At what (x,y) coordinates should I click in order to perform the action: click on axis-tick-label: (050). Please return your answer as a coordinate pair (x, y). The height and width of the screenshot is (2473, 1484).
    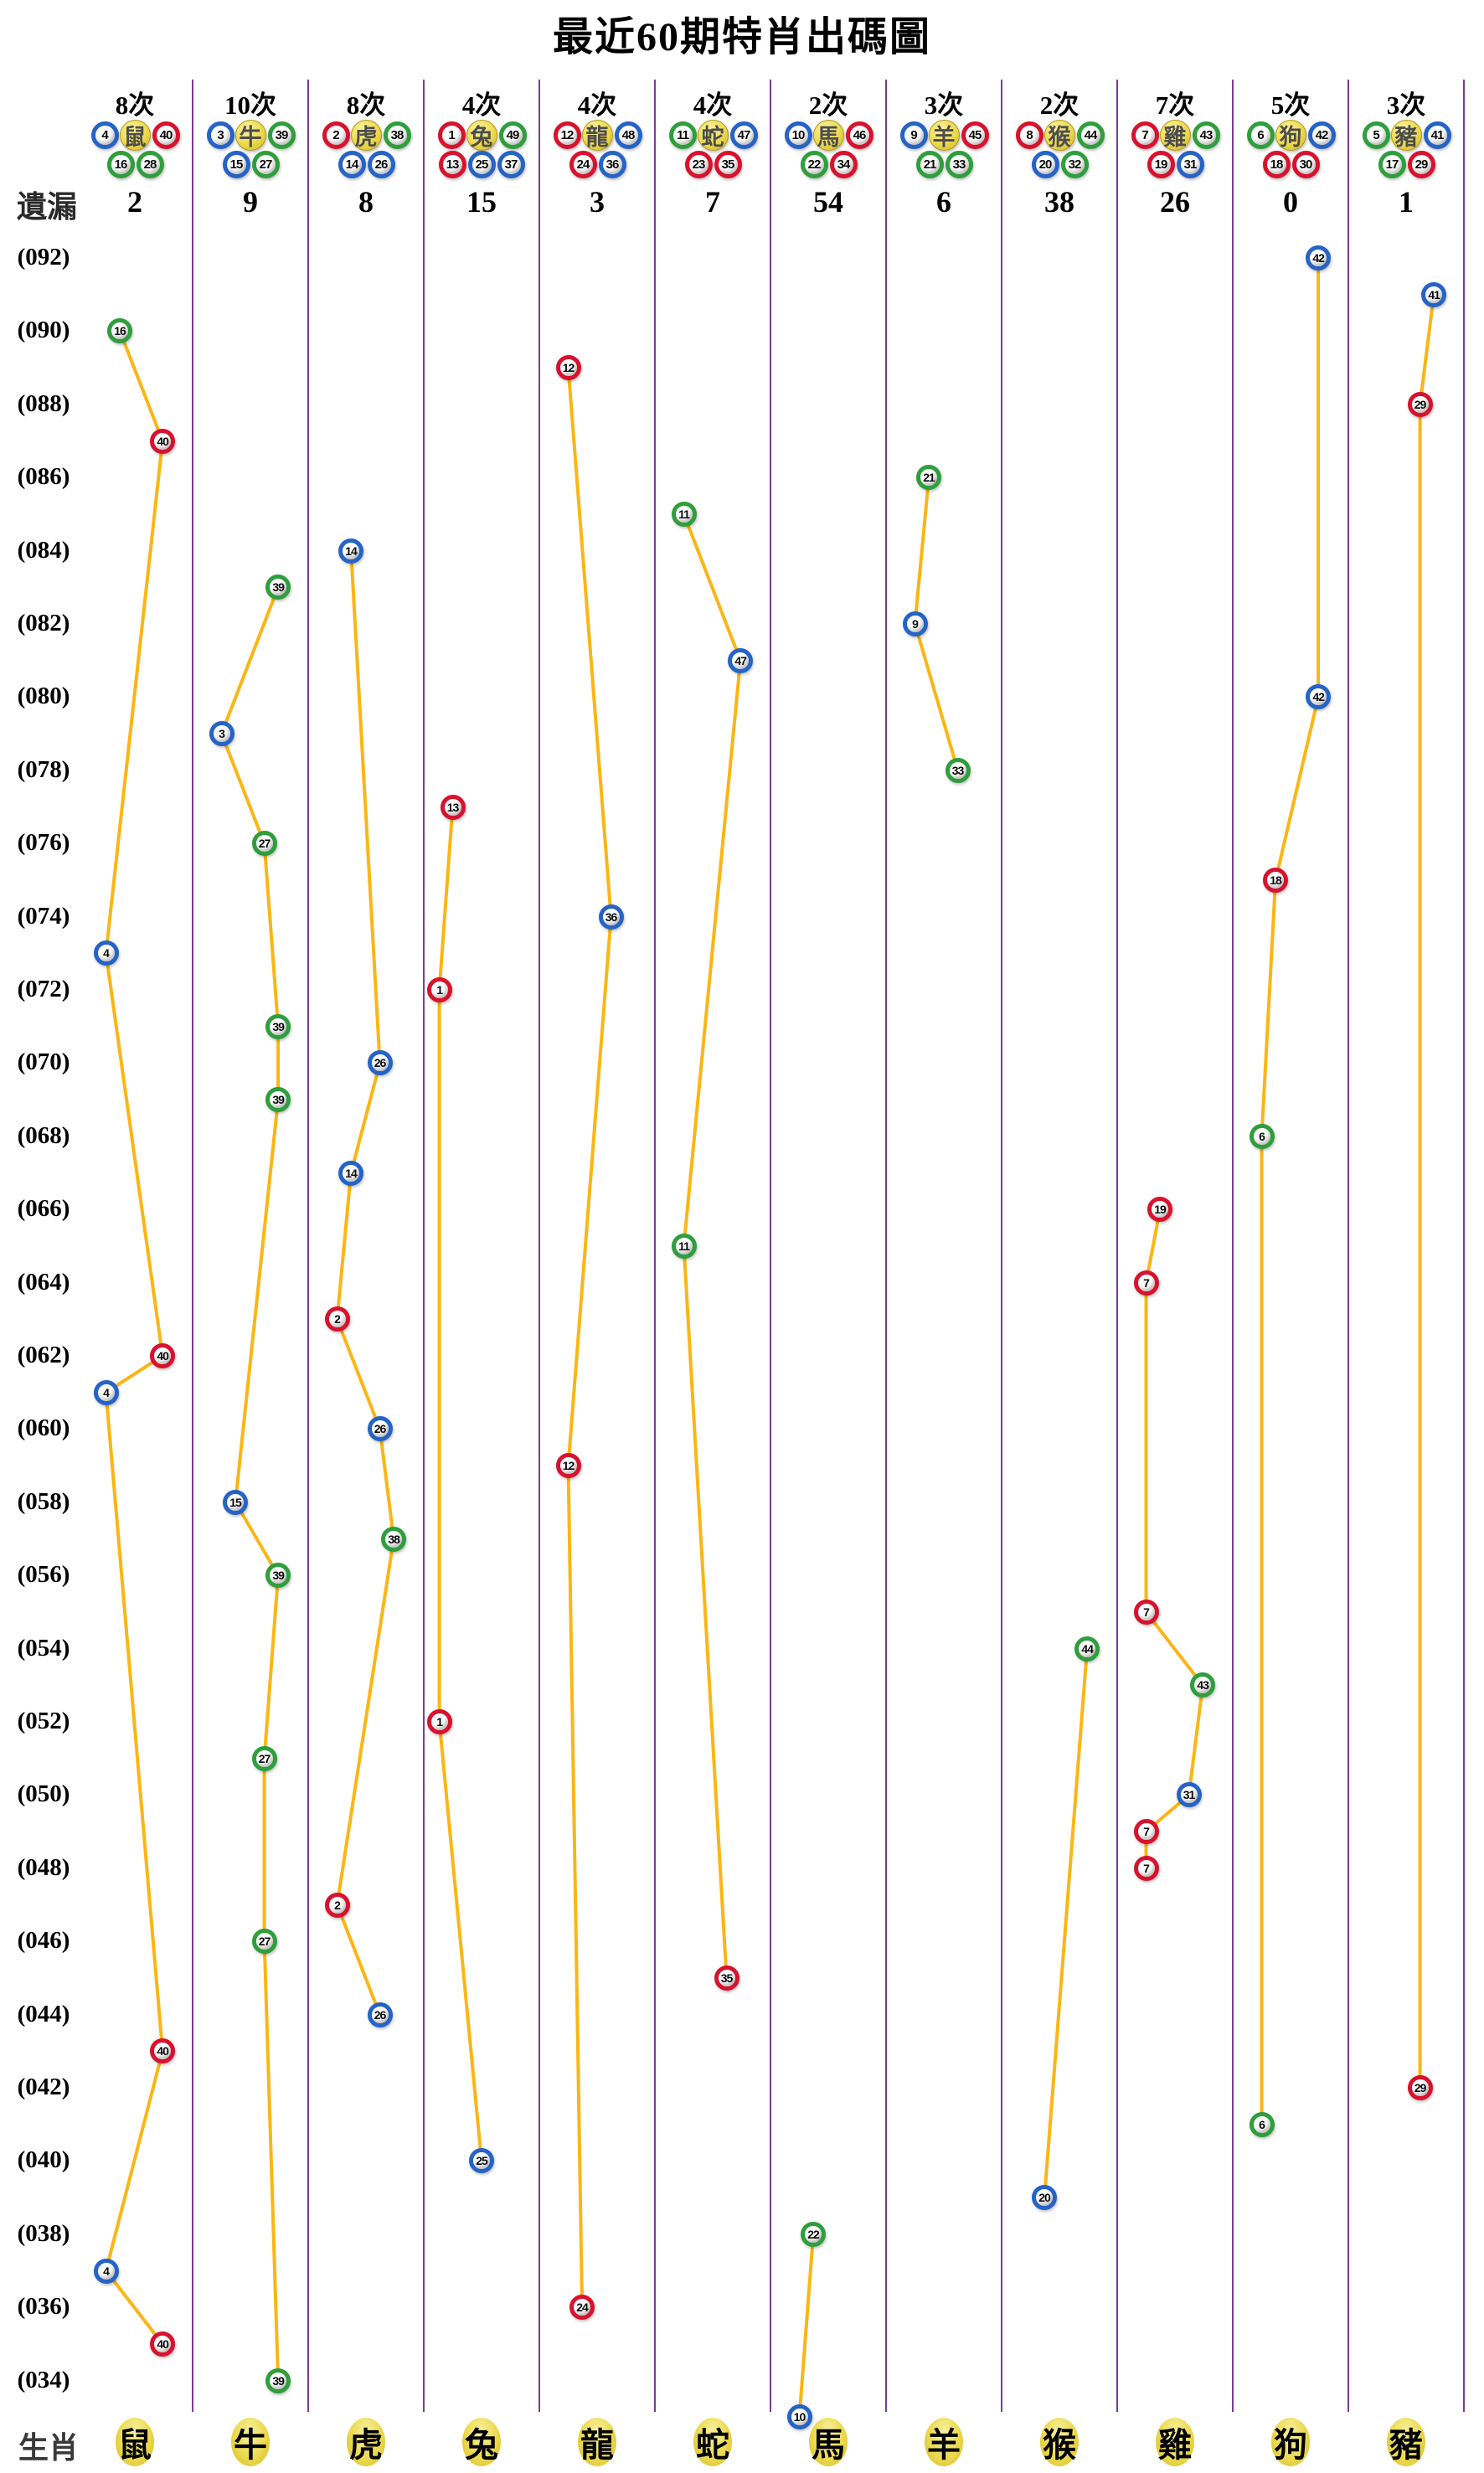
    Looking at the image, I should click on (43, 1794).